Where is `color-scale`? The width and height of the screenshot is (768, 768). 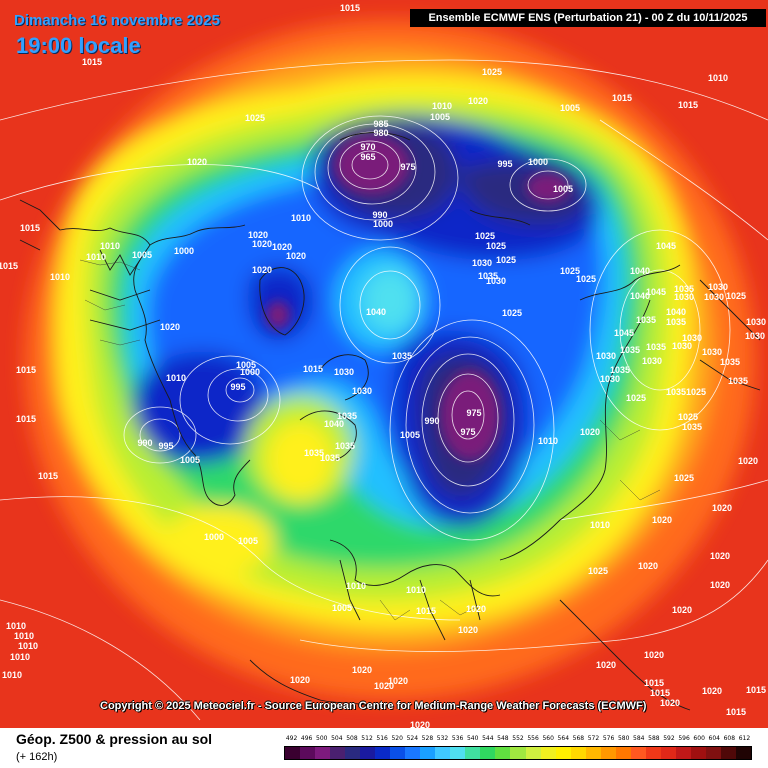
color-scale is located at coordinates (518, 753).